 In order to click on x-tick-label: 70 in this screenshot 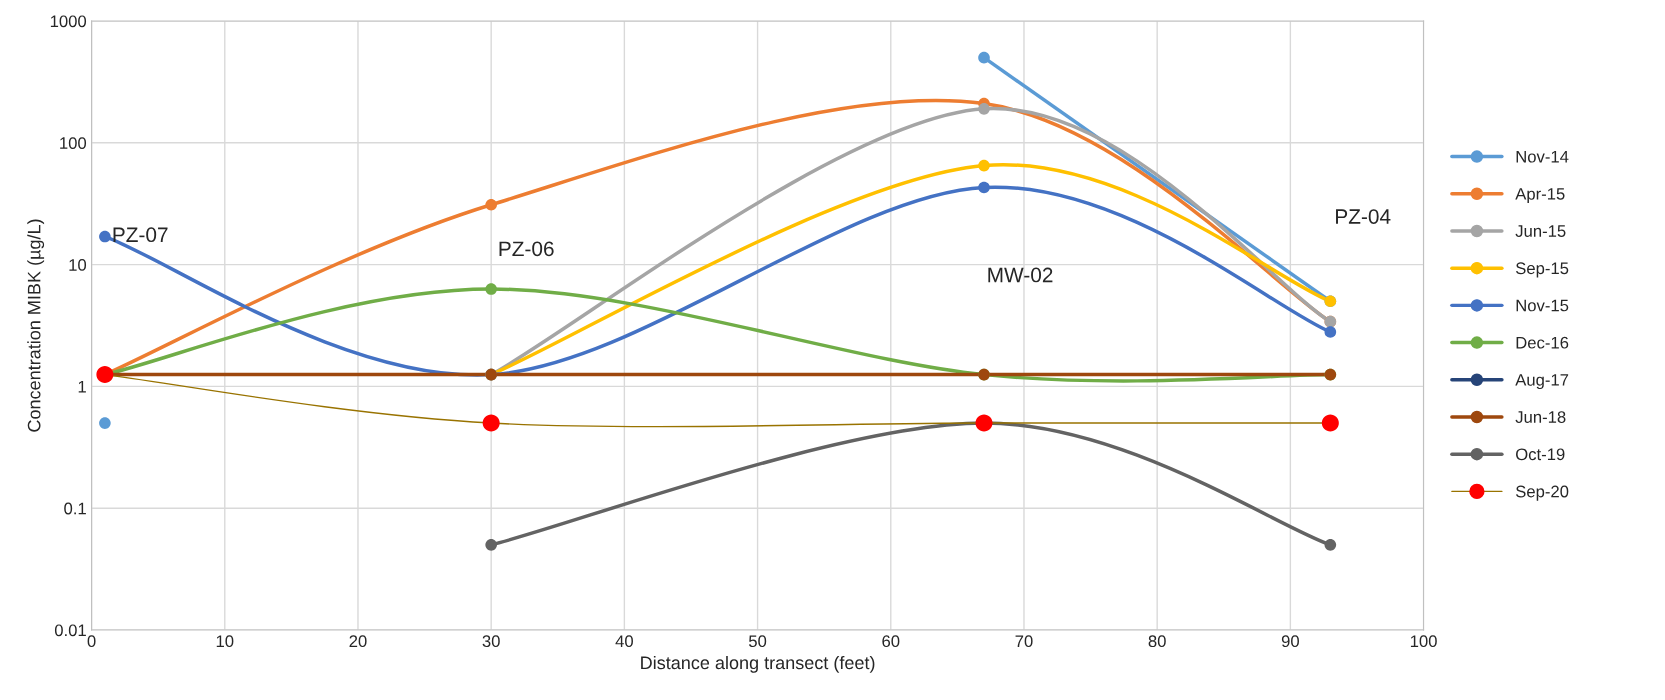, I will do `click(1024, 641)`.